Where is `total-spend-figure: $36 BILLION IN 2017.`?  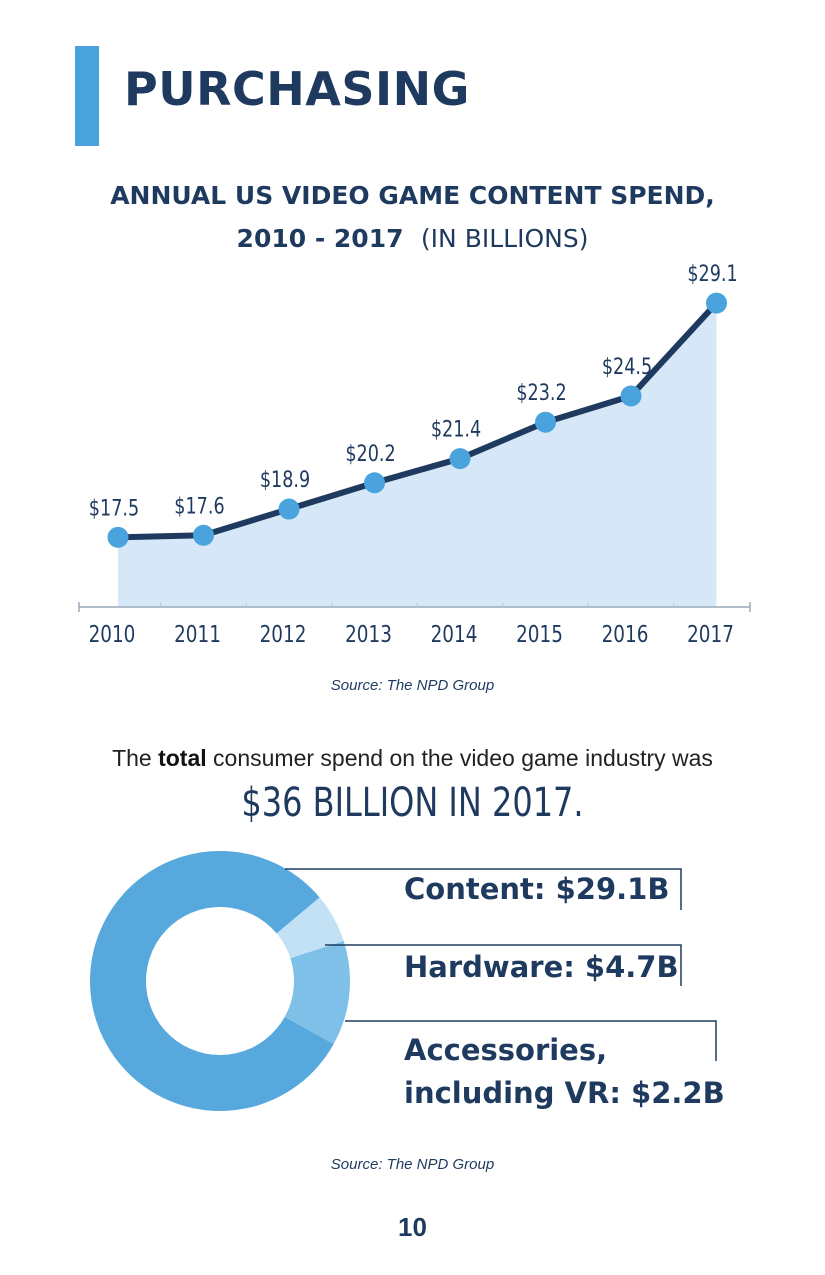
total-spend-figure: $36 BILLION IN 2017. is located at coordinates (412, 803).